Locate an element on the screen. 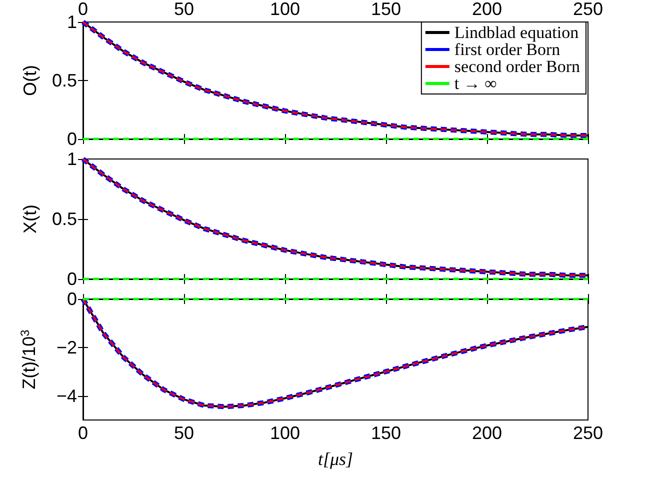  y-axis-title: Z(t)/103 is located at coordinates (28, 359).